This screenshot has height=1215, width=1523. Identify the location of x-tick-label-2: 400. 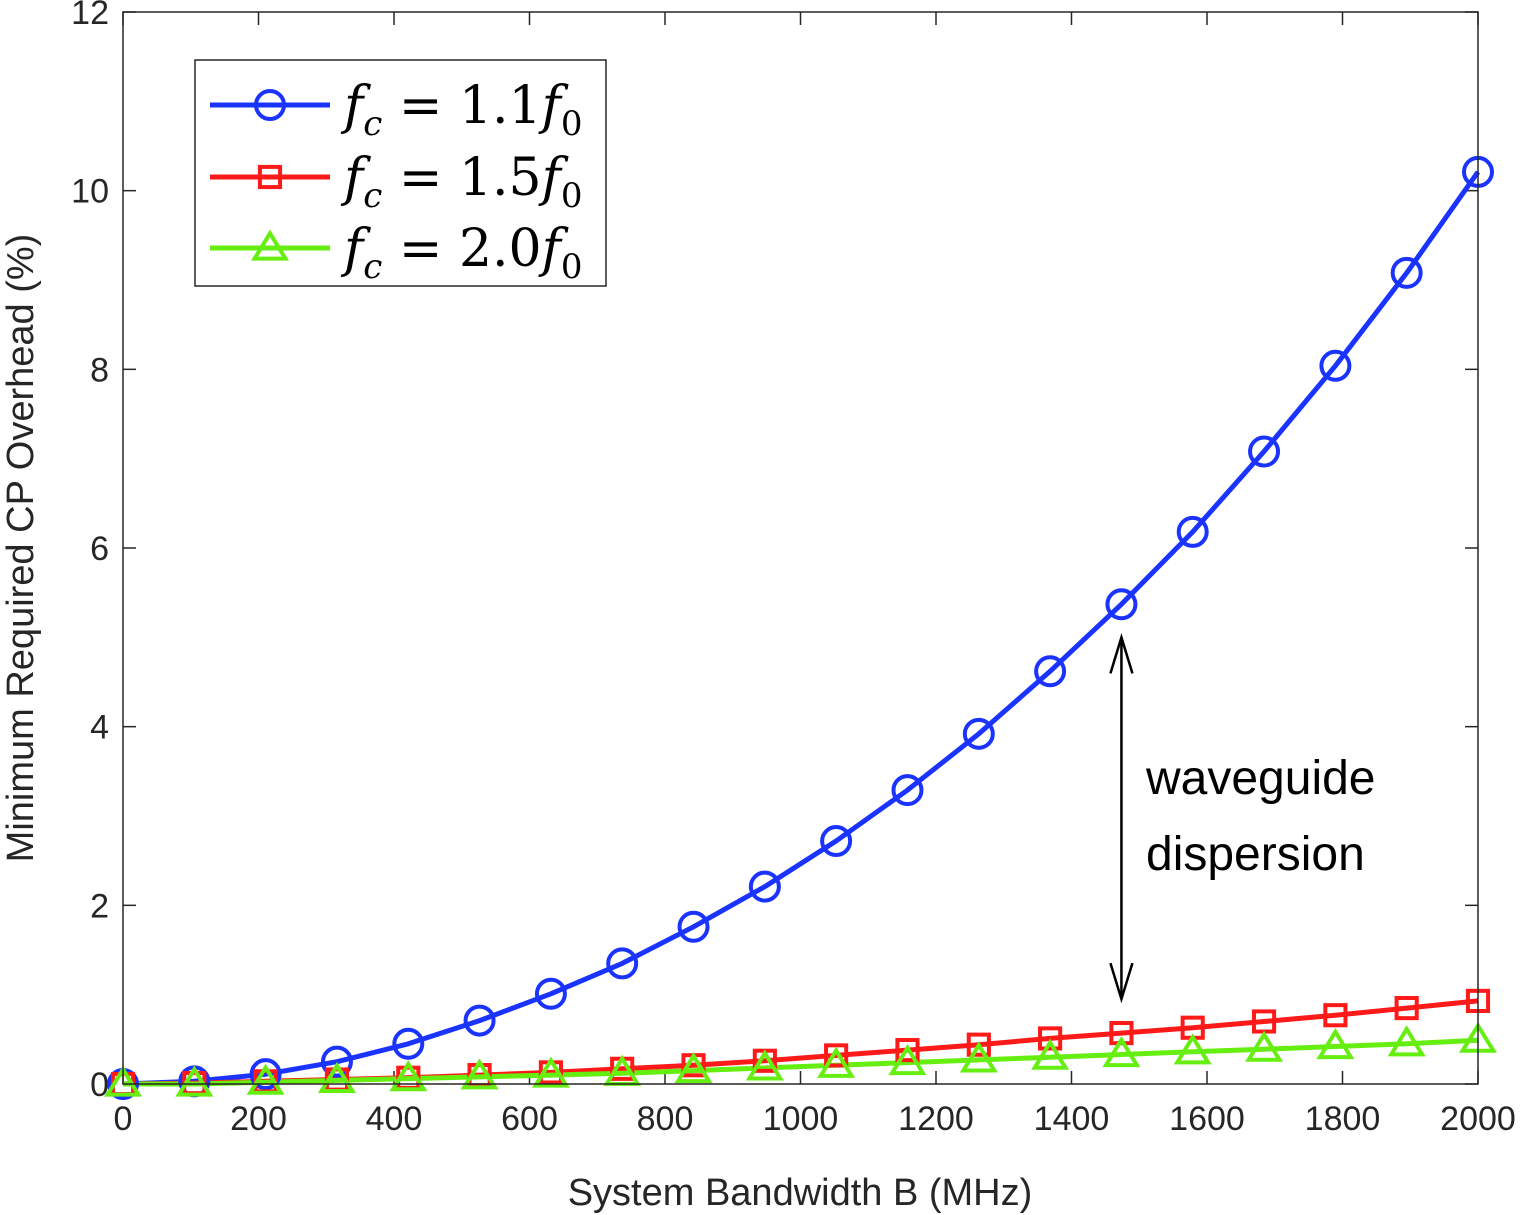
(394, 1119).